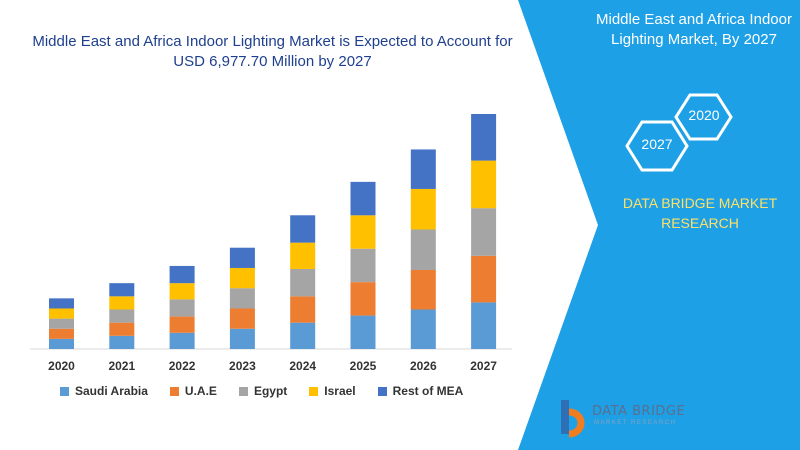 This screenshot has height=450, width=800. Describe the element at coordinates (61, 303) in the screenshot. I see `bar-2020-rest-of-mea` at that location.